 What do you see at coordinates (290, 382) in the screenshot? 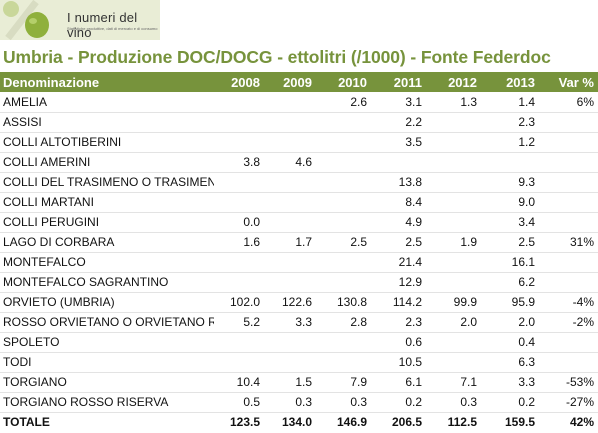
I see `value-cell: 1.5` at bounding box center [290, 382].